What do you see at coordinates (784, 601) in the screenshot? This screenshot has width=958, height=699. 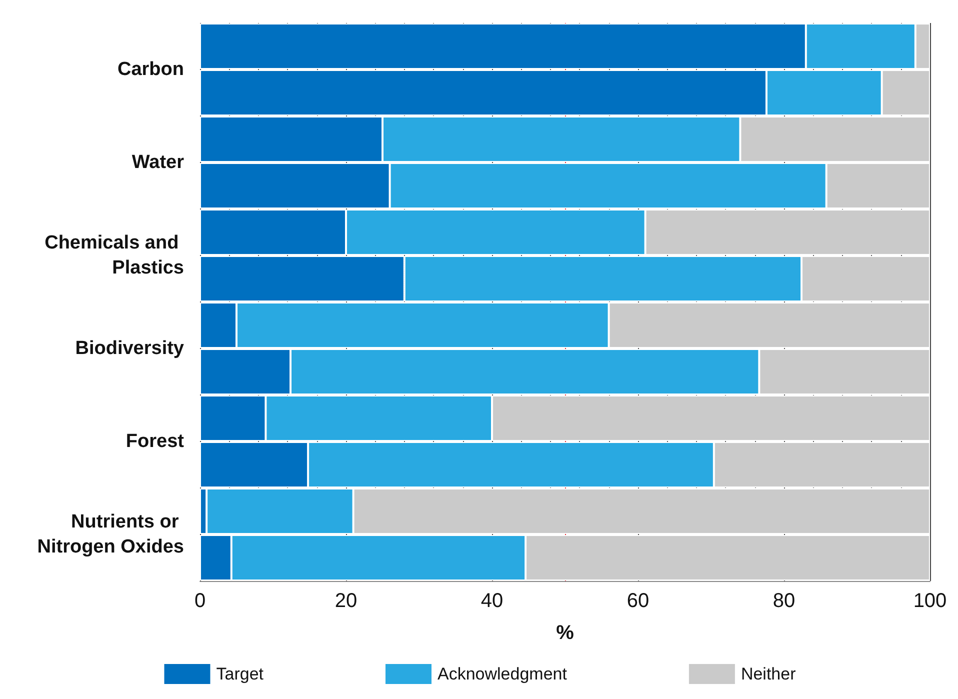 I see `x-tick-label: 80` at bounding box center [784, 601].